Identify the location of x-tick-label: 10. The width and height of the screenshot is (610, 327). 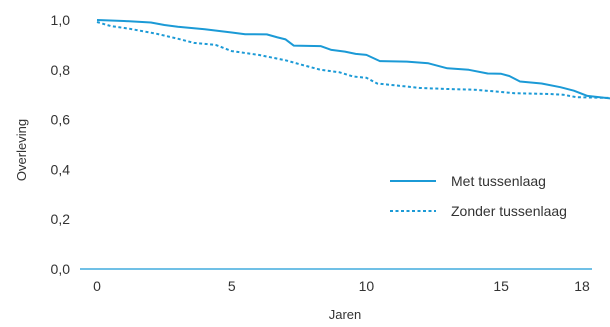
(367, 286).